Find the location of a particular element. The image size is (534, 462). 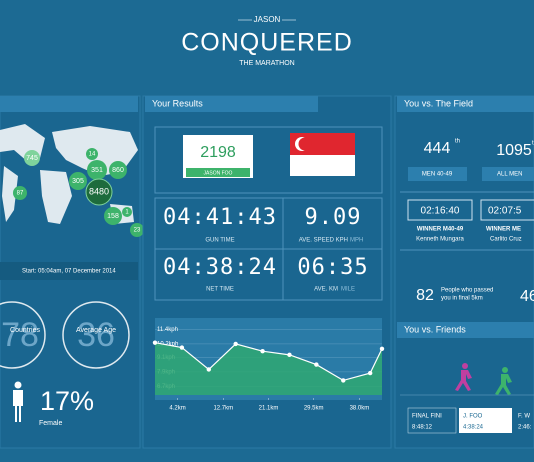

winner-time: 02:07:5 is located at coordinates (505, 211).